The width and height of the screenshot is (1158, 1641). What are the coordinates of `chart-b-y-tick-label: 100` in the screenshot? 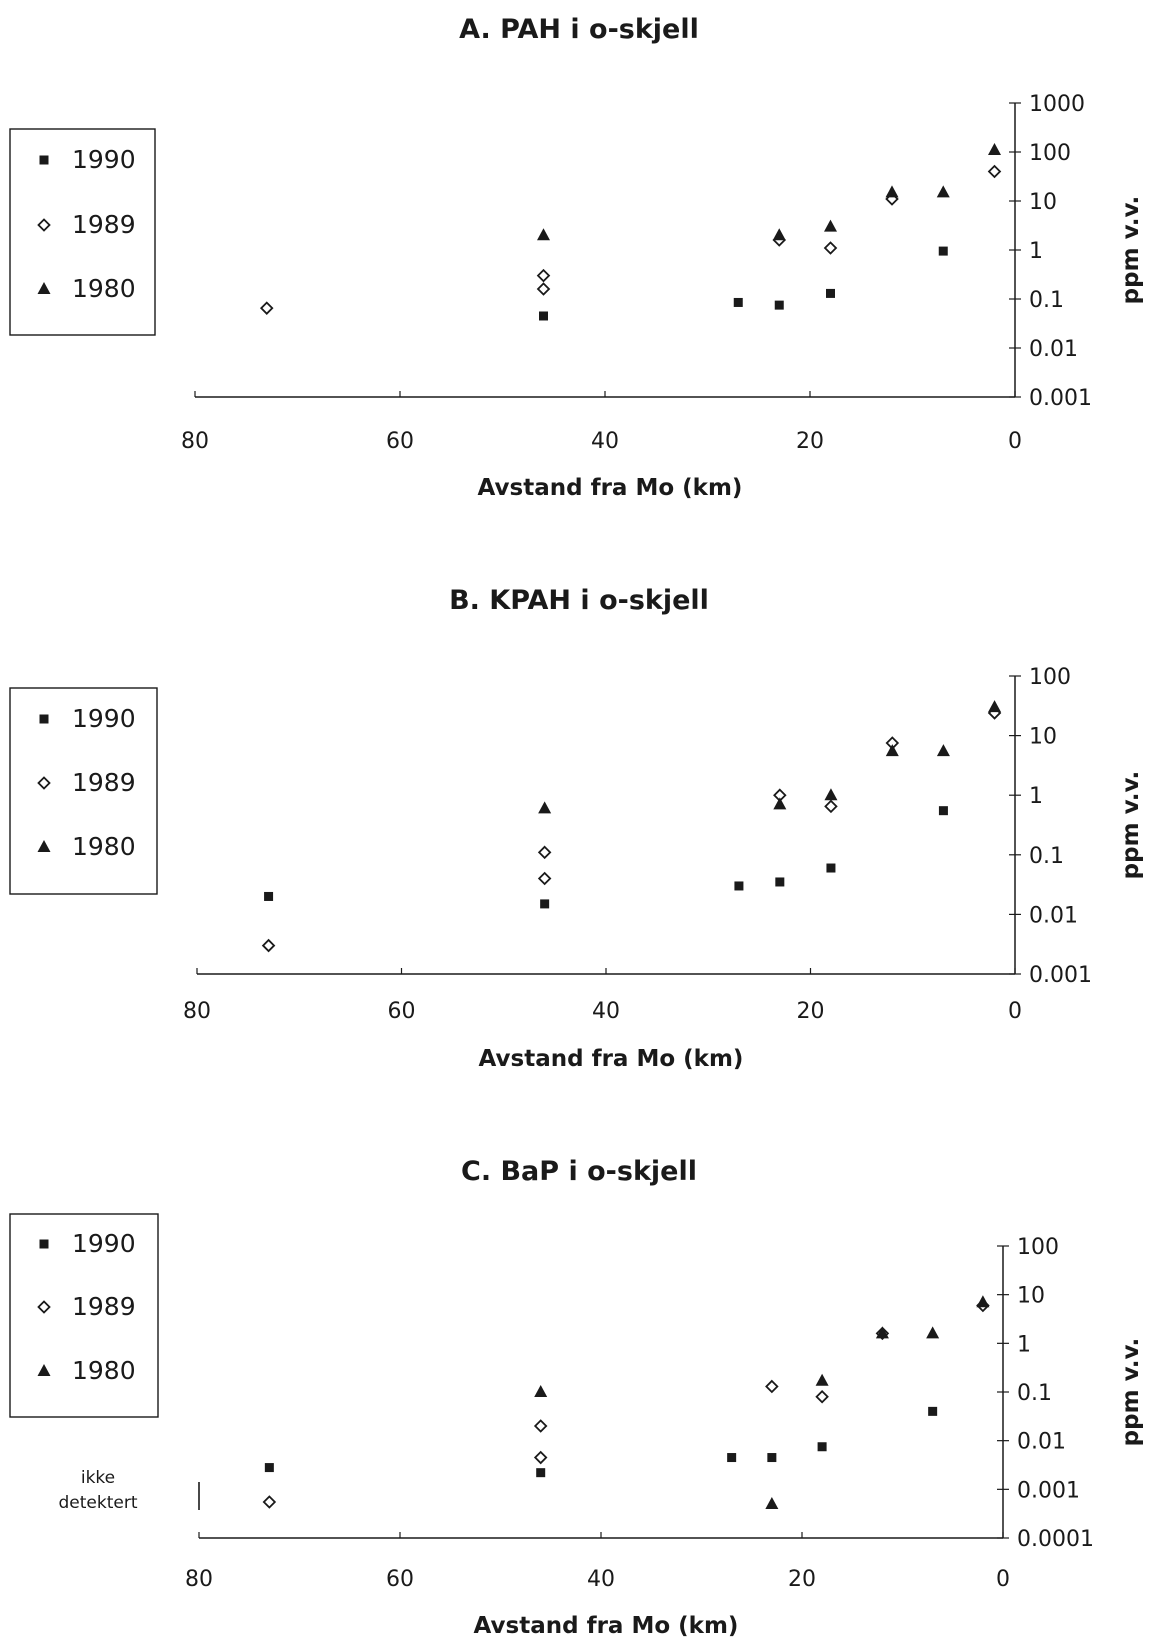 It's located at (1050, 677).